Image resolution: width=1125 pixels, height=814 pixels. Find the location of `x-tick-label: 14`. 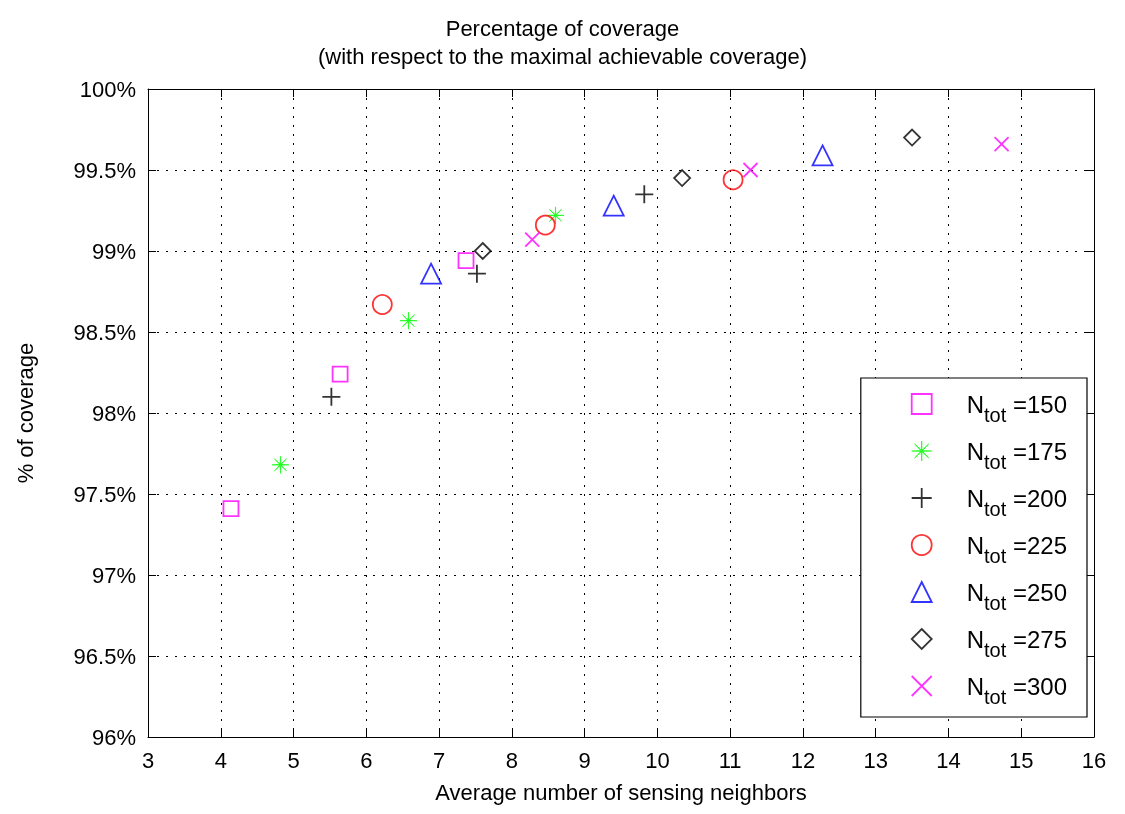

x-tick-label: 14 is located at coordinates (948, 760).